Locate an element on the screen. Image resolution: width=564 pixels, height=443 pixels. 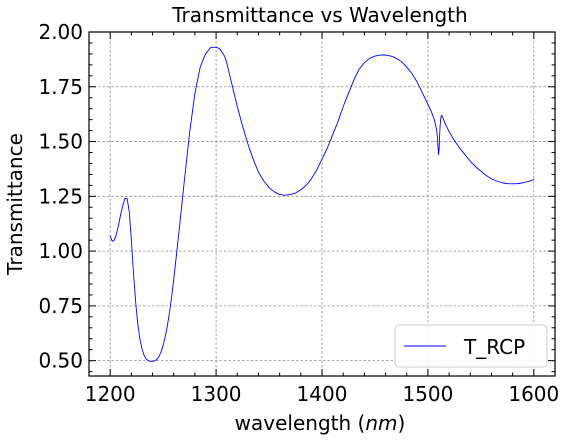
x-axis-label: wavelength (nm) is located at coordinates (320, 423).